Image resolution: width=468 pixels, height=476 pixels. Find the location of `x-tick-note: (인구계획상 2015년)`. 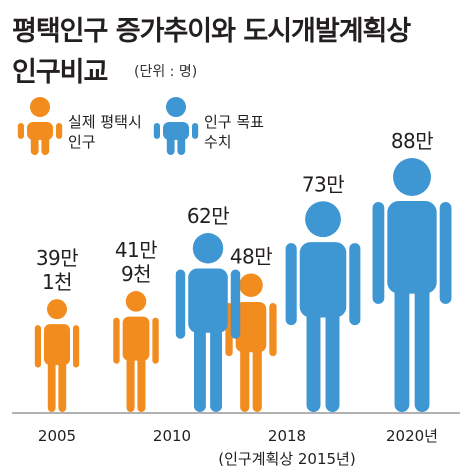

x-tick-note: (인구계획상 2015년) is located at coordinates (286, 459).